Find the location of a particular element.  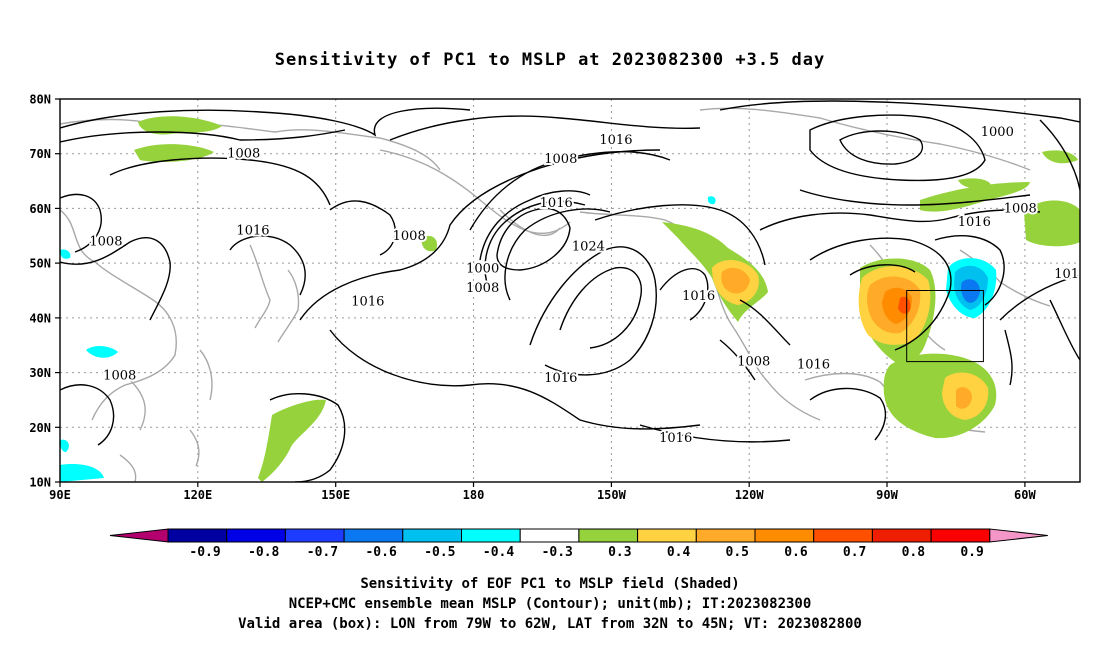

lon-label: 150W is located at coordinates (612, 495).